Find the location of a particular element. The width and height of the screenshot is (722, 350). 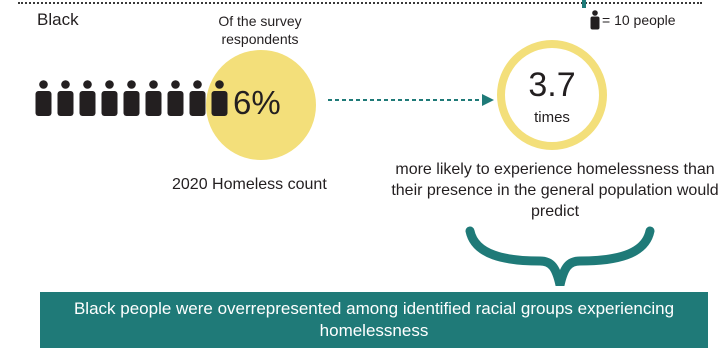

group-label: Black is located at coordinates (58, 19).